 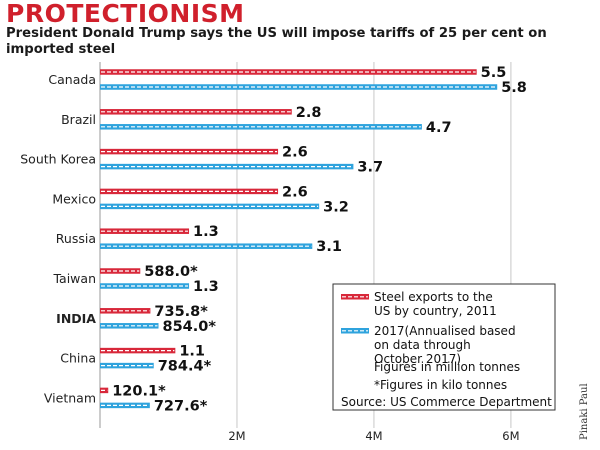 I want to click on value-label: 784.4*, so click(x=185, y=367).